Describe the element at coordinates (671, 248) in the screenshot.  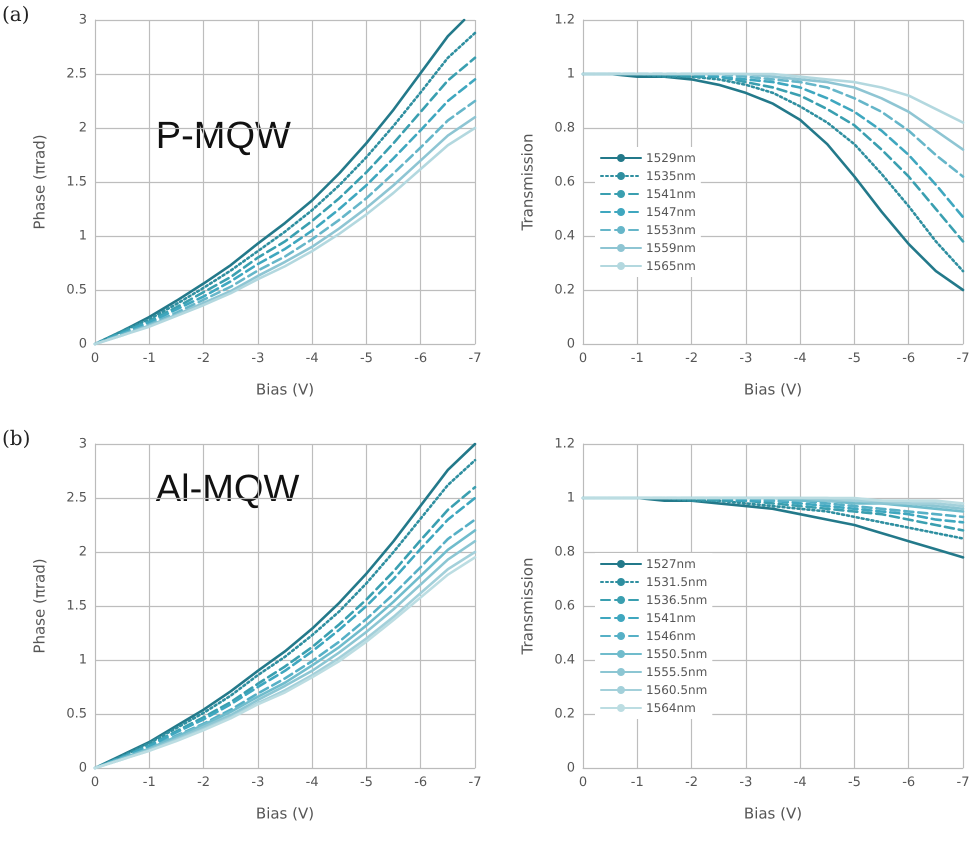
I see `legend-label: 1559nm` at that location.